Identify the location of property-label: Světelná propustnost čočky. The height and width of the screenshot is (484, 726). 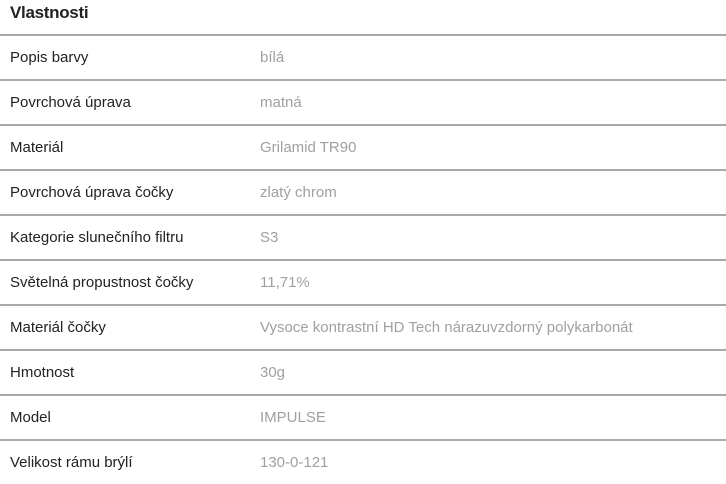
(102, 282).